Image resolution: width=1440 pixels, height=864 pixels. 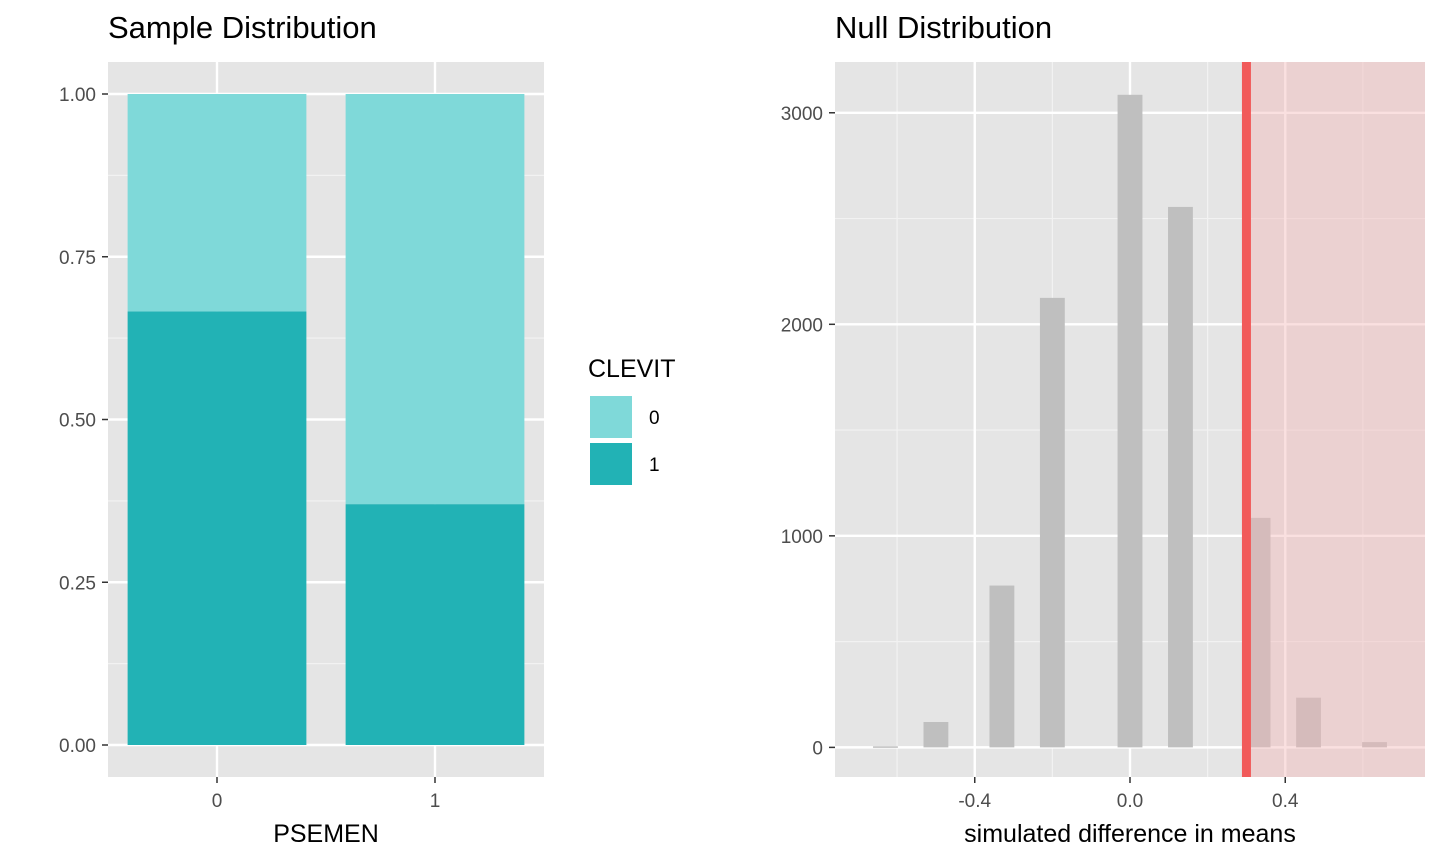 I want to click on y-tick-label: 0.00, so click(x=77, y=746).